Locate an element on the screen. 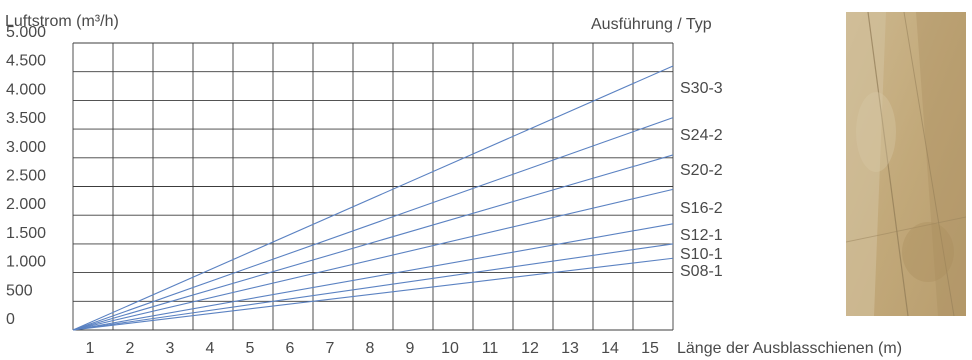 The height and width of the screenshot is (360, 972). x-tick-label: 15 is located at coordinates (650, 348).